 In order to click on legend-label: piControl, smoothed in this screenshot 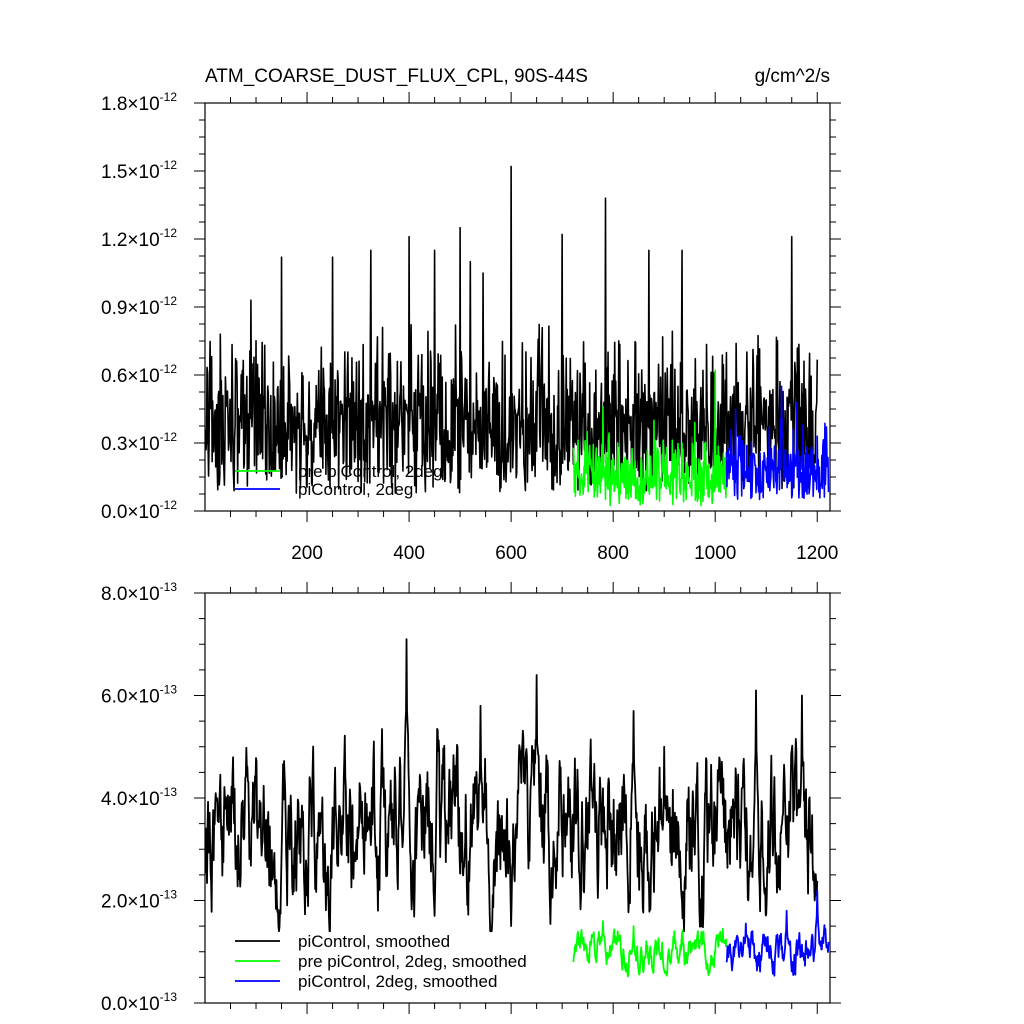, I will do `click(374, 941)`.